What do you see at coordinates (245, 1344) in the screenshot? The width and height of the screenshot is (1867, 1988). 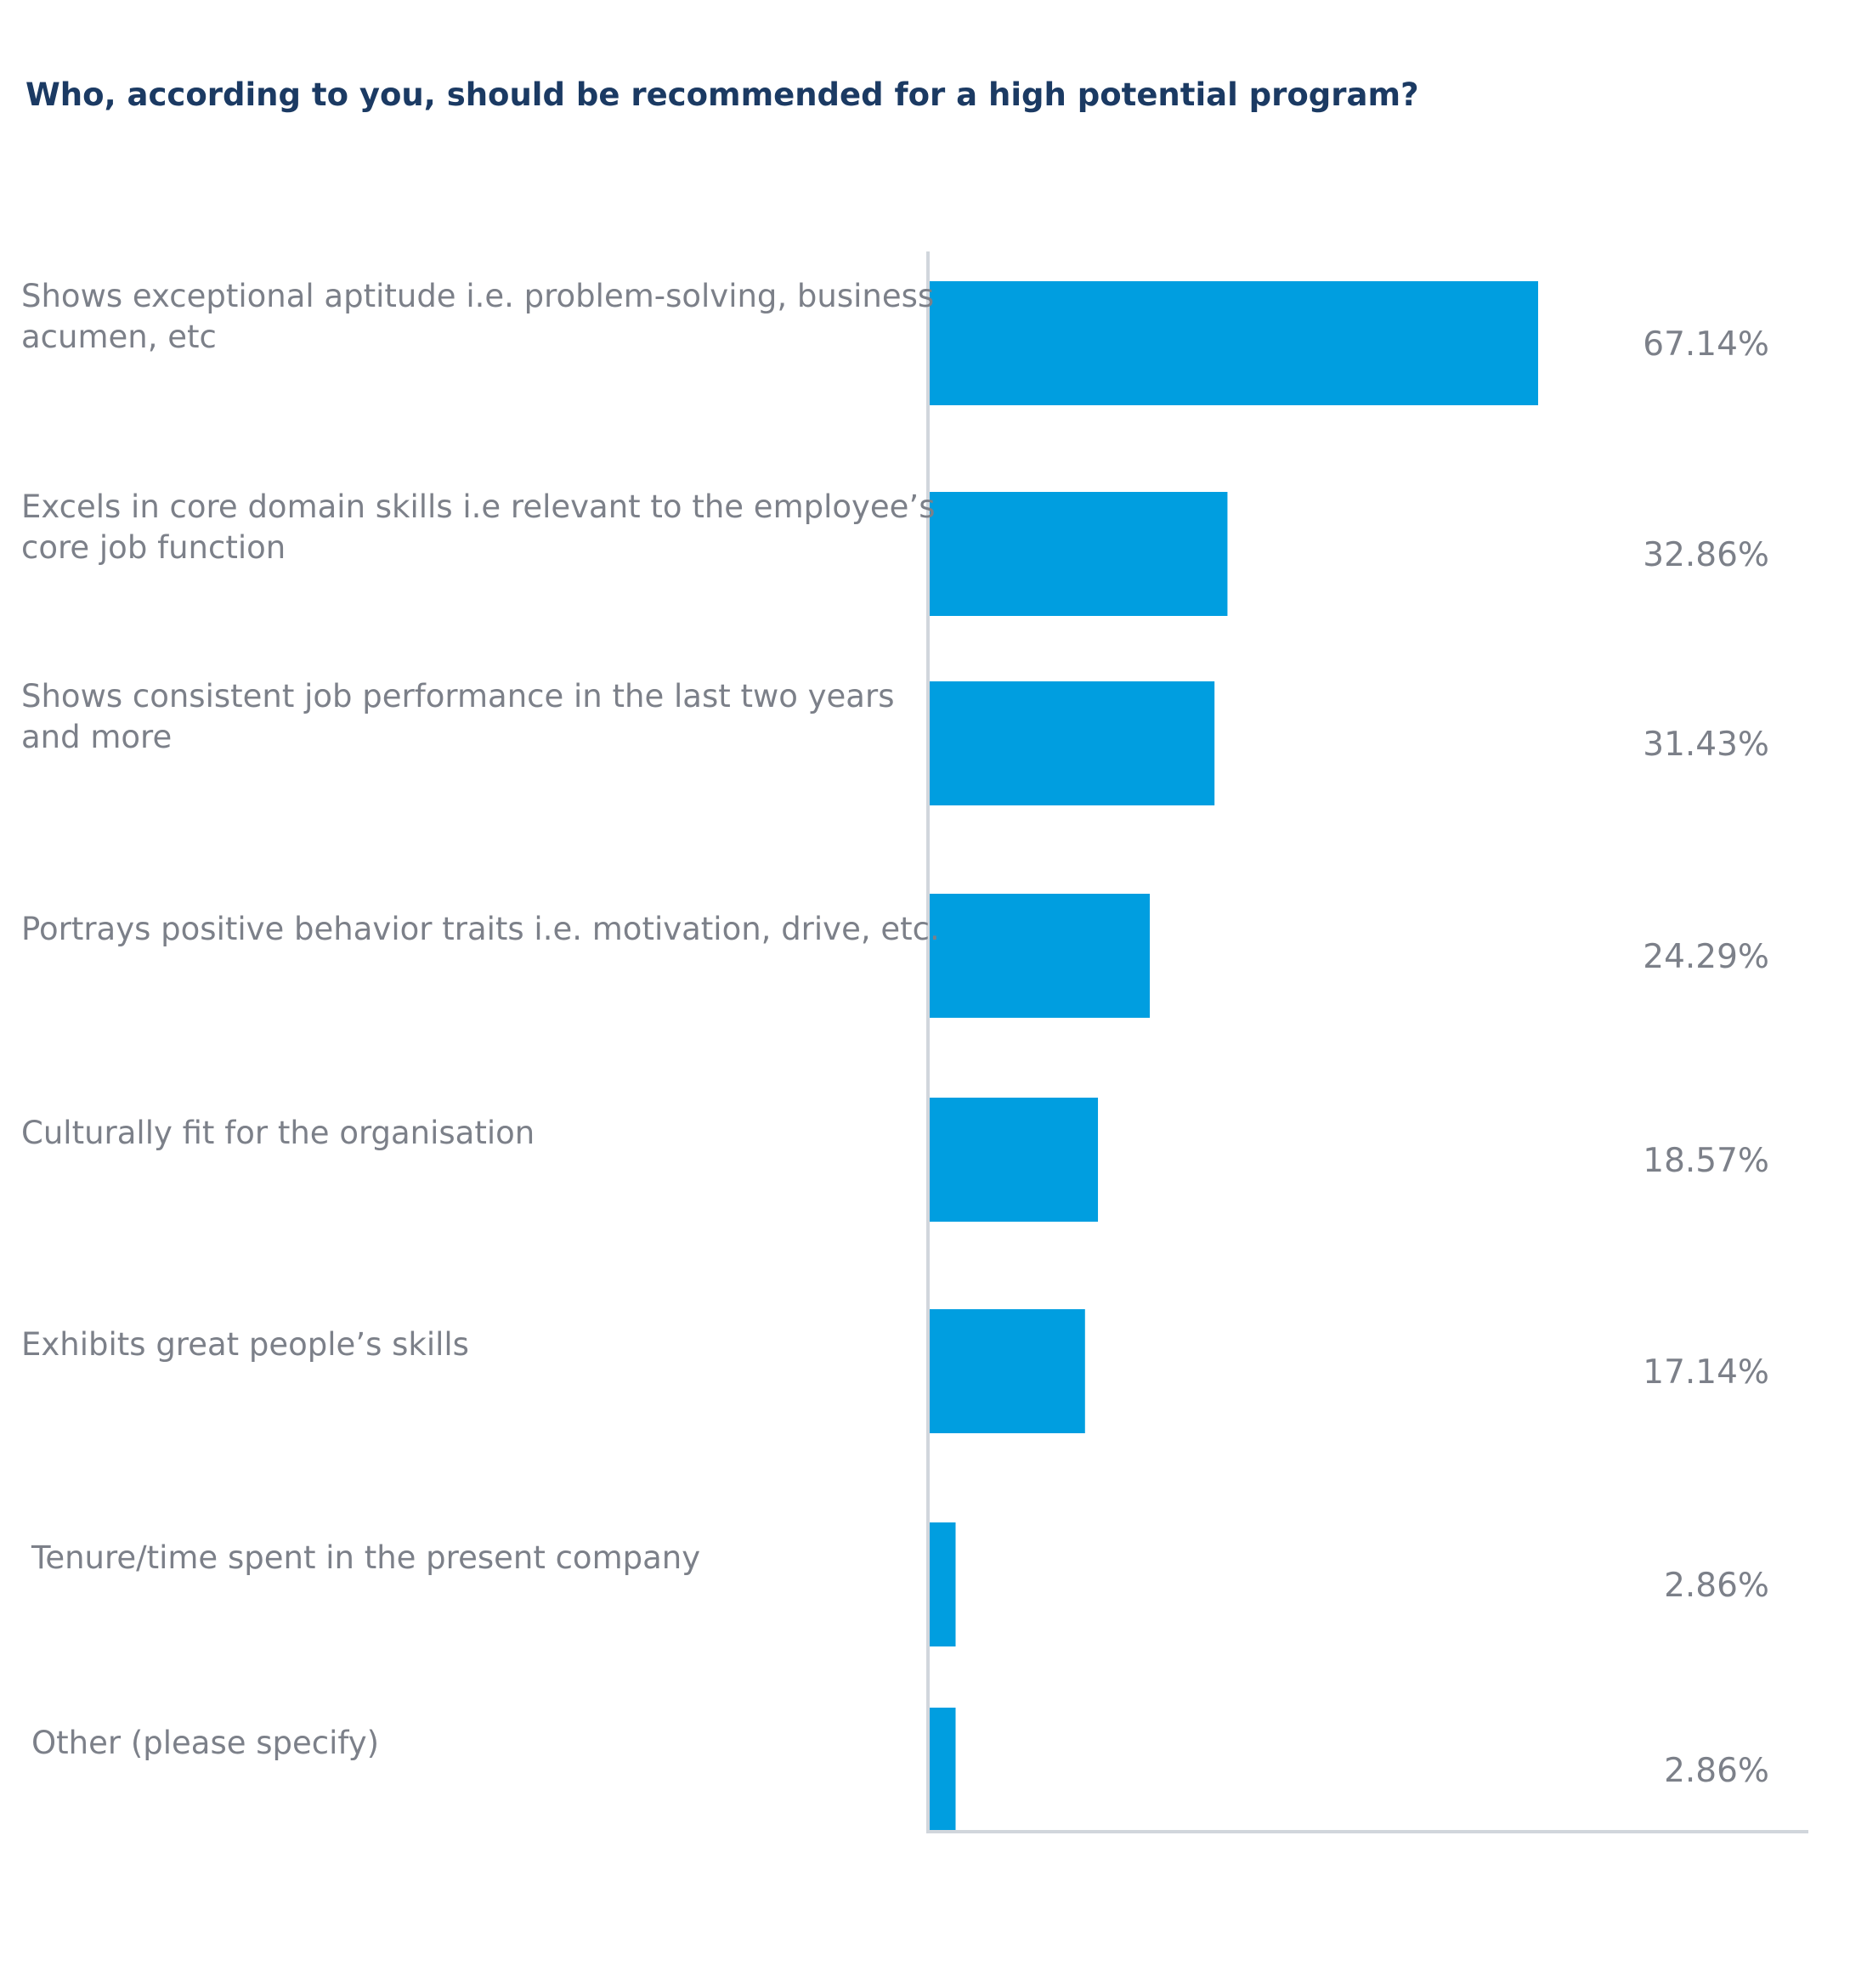 I see `category-label-exhibits-great-people-s-skills: Exhibits great people’s skills` at bounding box center [245, 1344].